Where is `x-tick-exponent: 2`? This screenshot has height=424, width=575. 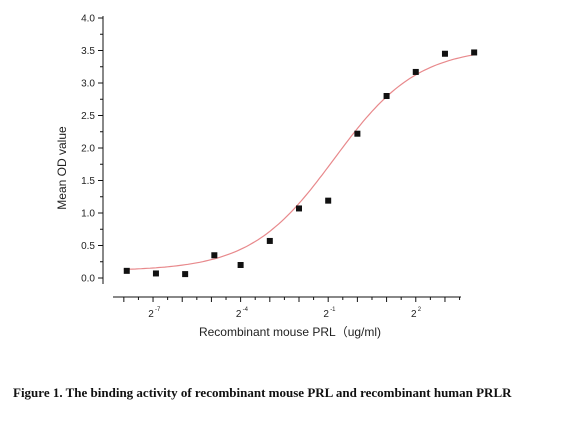 x-tick-exponent: 2 is located at coordinates (420, 310).